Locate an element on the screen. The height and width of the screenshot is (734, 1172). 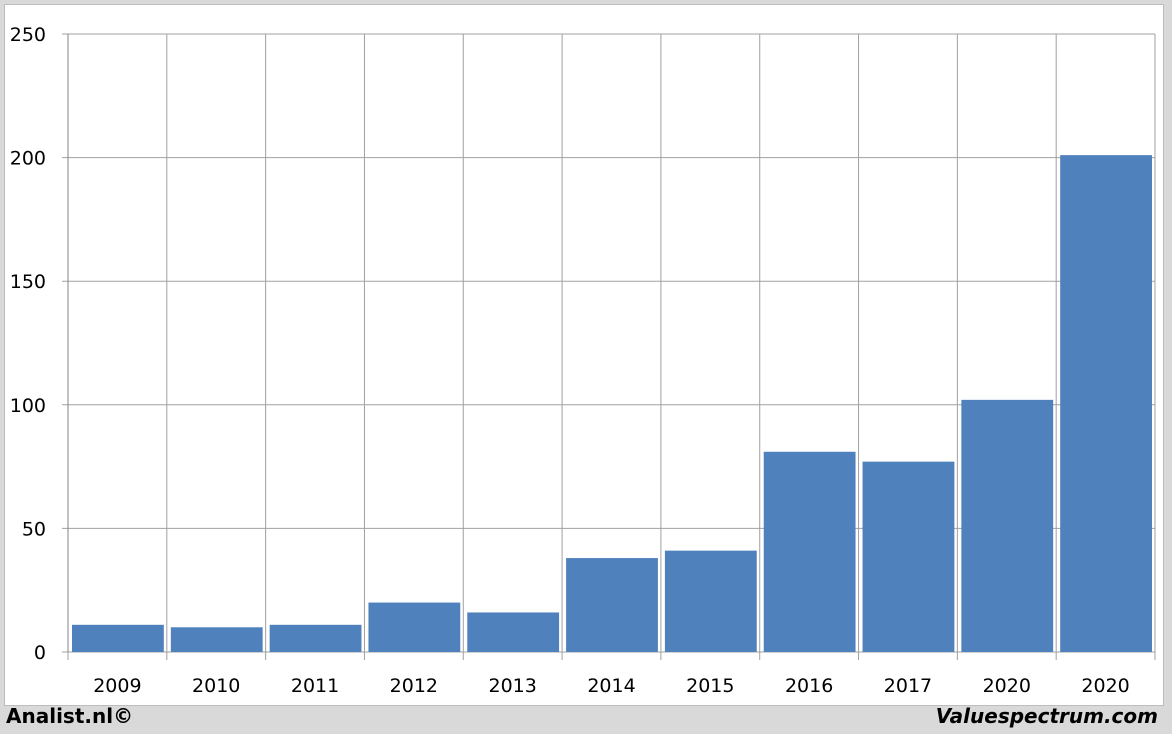
x-tick-label: 2016 is located at coordinates (809, 686).